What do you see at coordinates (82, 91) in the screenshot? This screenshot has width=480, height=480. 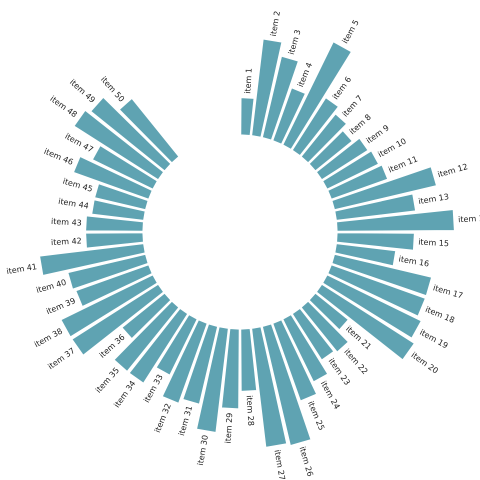 I see `bar-label-item-49: item 49` at bounding box center [82, 91].